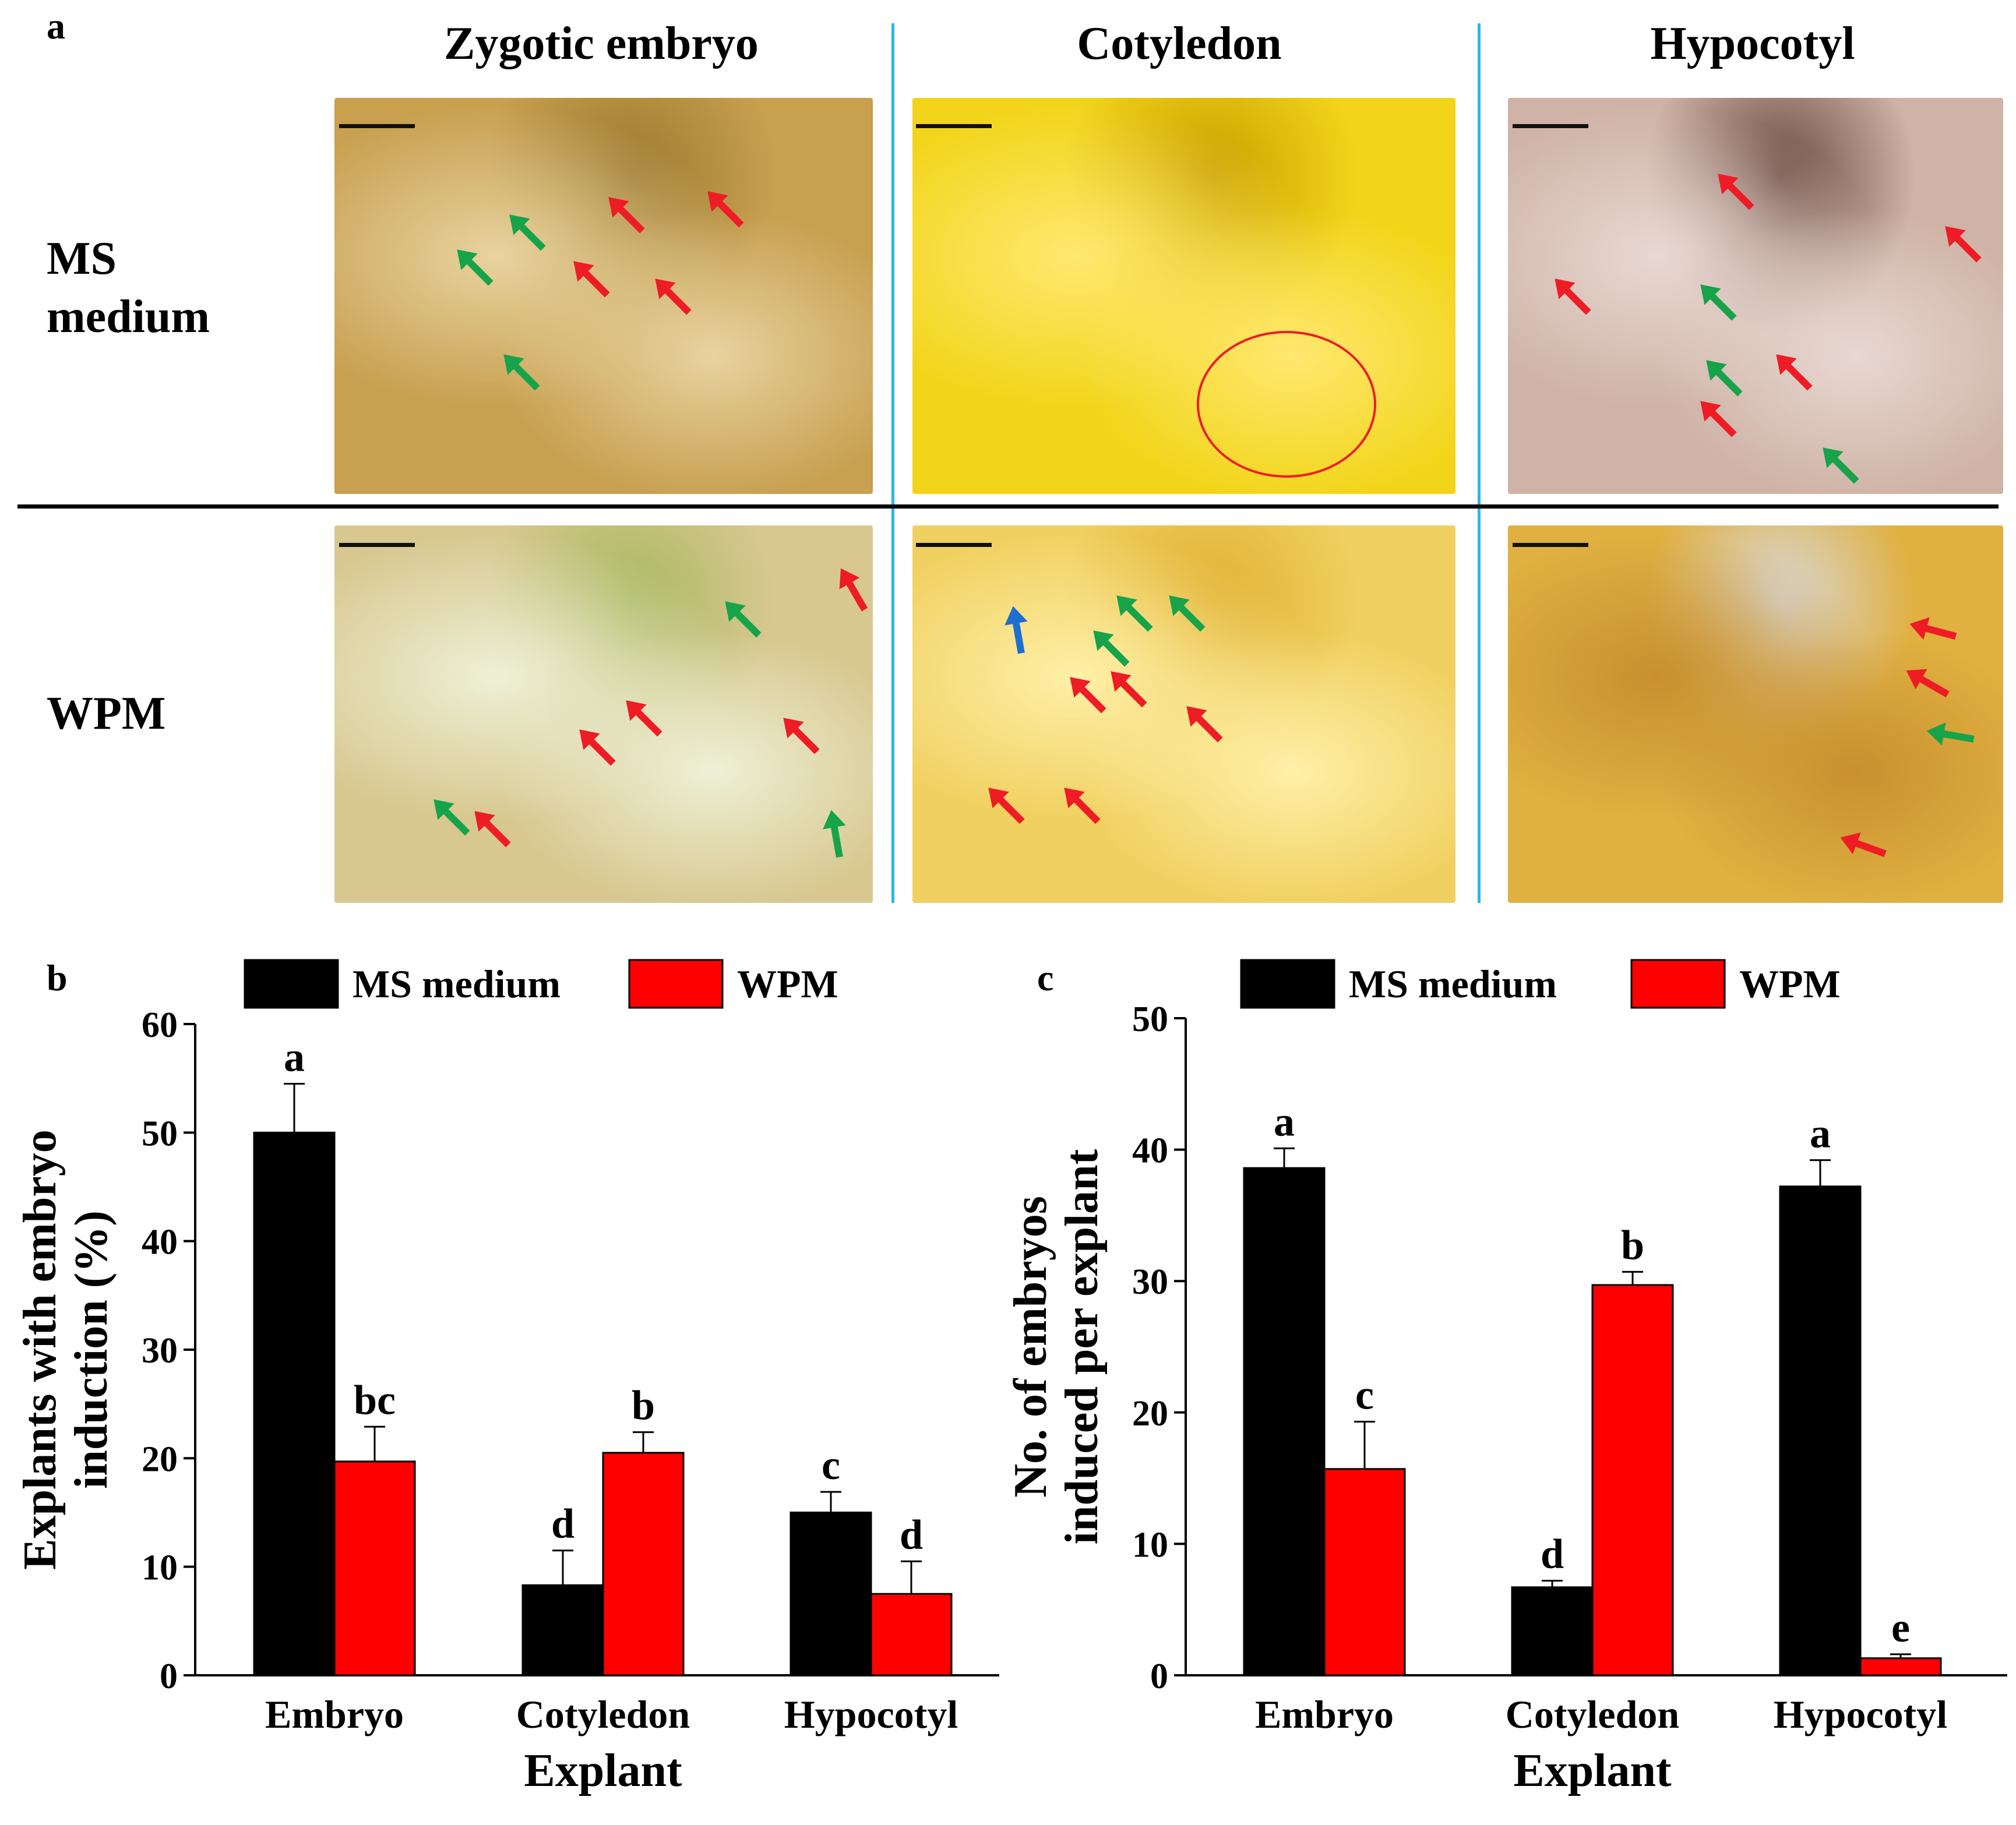 Image resolution: width=2016 pixels, height=1825 pixels. What do you see at coordinates (128, 288) in the screenshot?
I see `row-label-ms-medium: MS medium` at bounding box center [128, 288].